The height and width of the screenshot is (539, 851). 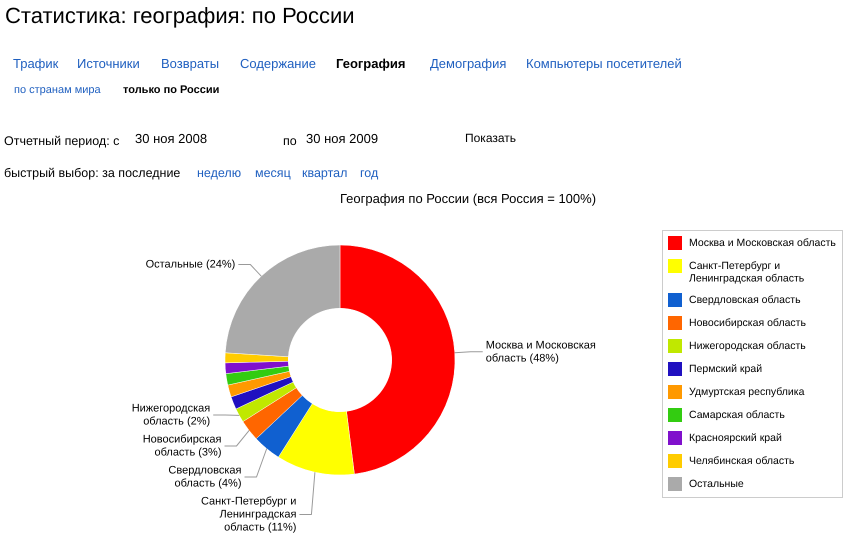 What do you see at coordinates (371, 63) in the screenshot?
I see `text: География` at bounding box center [371, 63].